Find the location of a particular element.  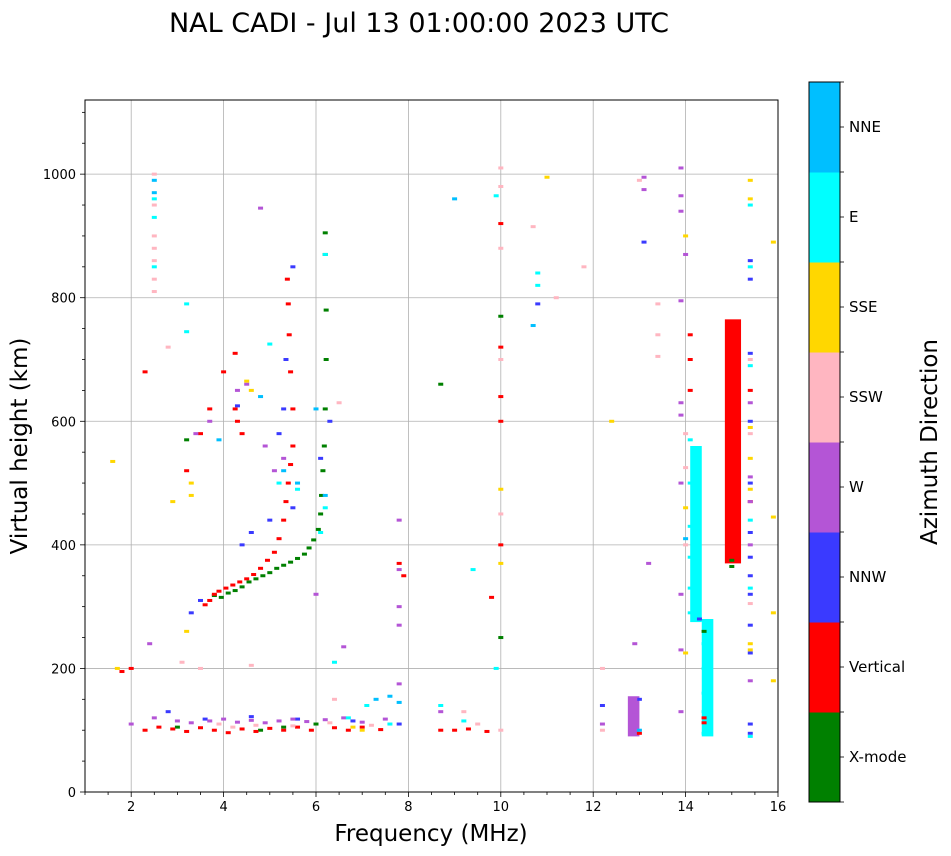

x-tick-label: 16 is located at coordinates (778, 807).